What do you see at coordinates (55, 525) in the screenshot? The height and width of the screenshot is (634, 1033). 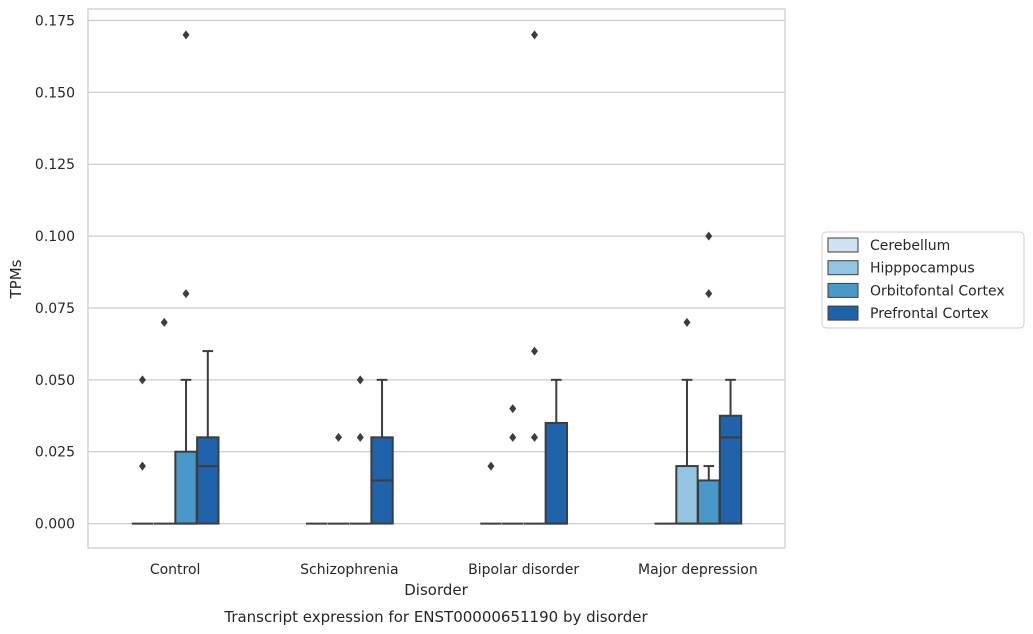 I see `y-tick-label: 0.000` at bounding box center [55, 525].